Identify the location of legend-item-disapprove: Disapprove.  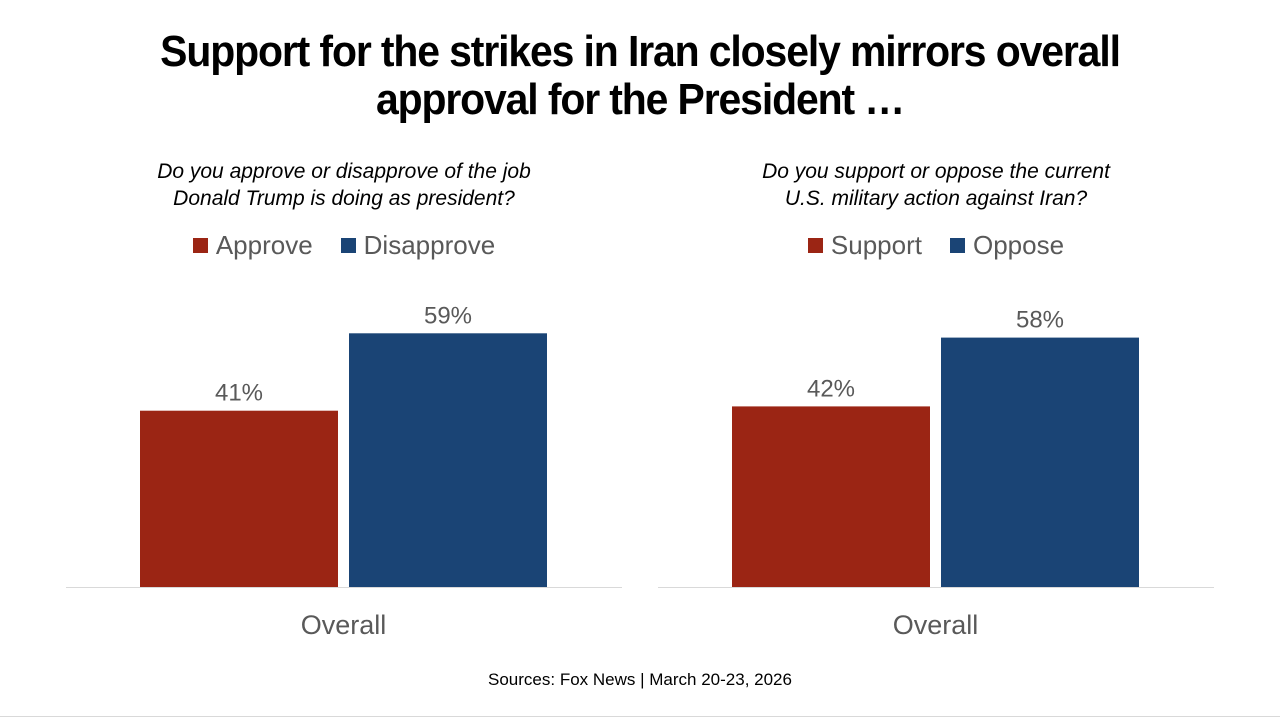
(418, 245).